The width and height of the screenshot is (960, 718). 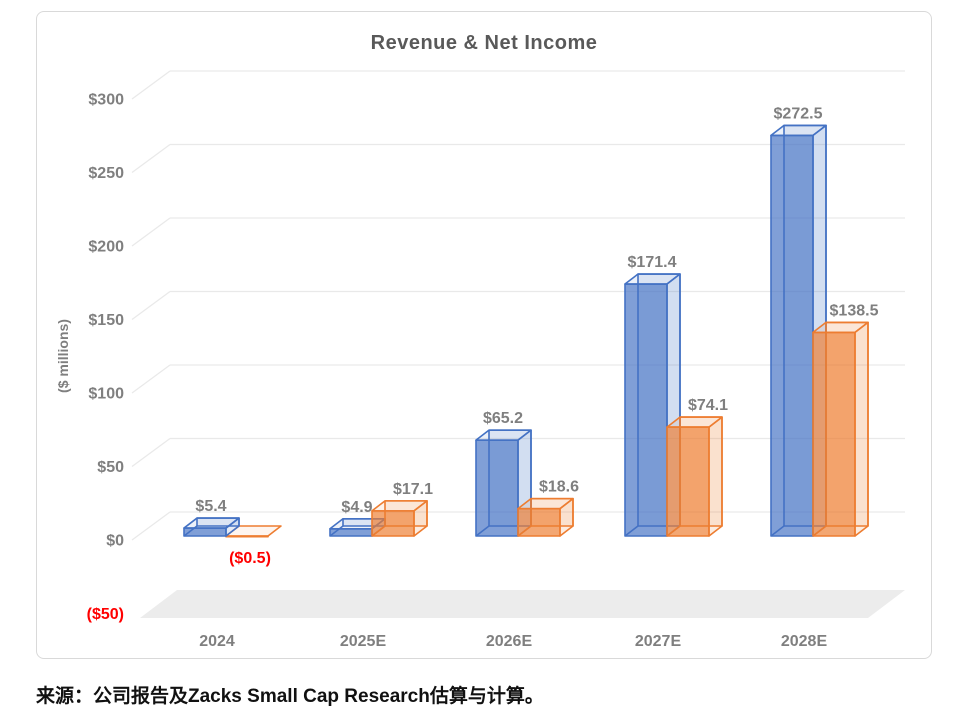 What do you see at coordinates (804, 641) in the screenshot?
I see `x-category-label: 2028E` at bounding box center [804, 641].